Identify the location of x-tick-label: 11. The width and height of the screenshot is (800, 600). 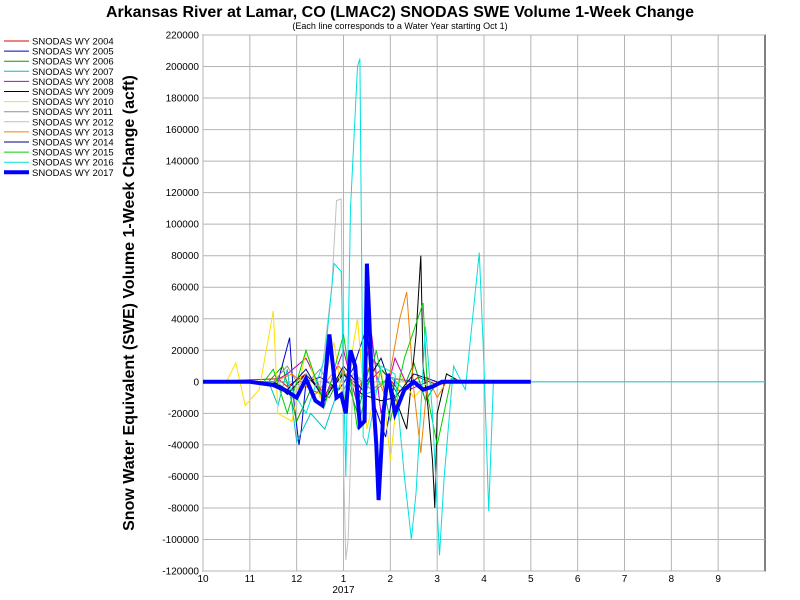
(250, 579).